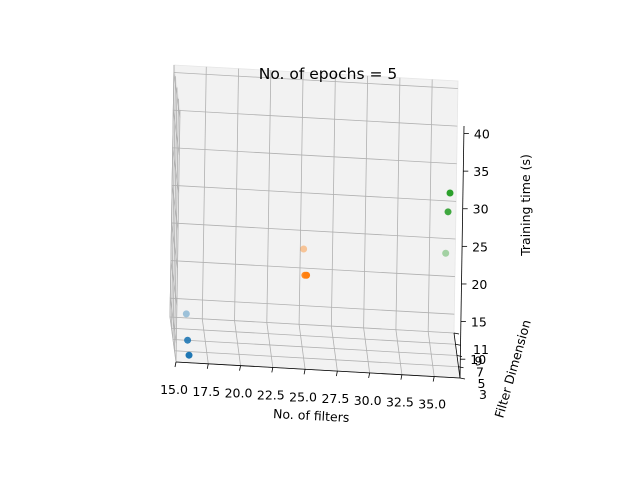 This screenshot has width=640, height=484. I want to click on x-tick-label: 27.5, so click(335, 398).